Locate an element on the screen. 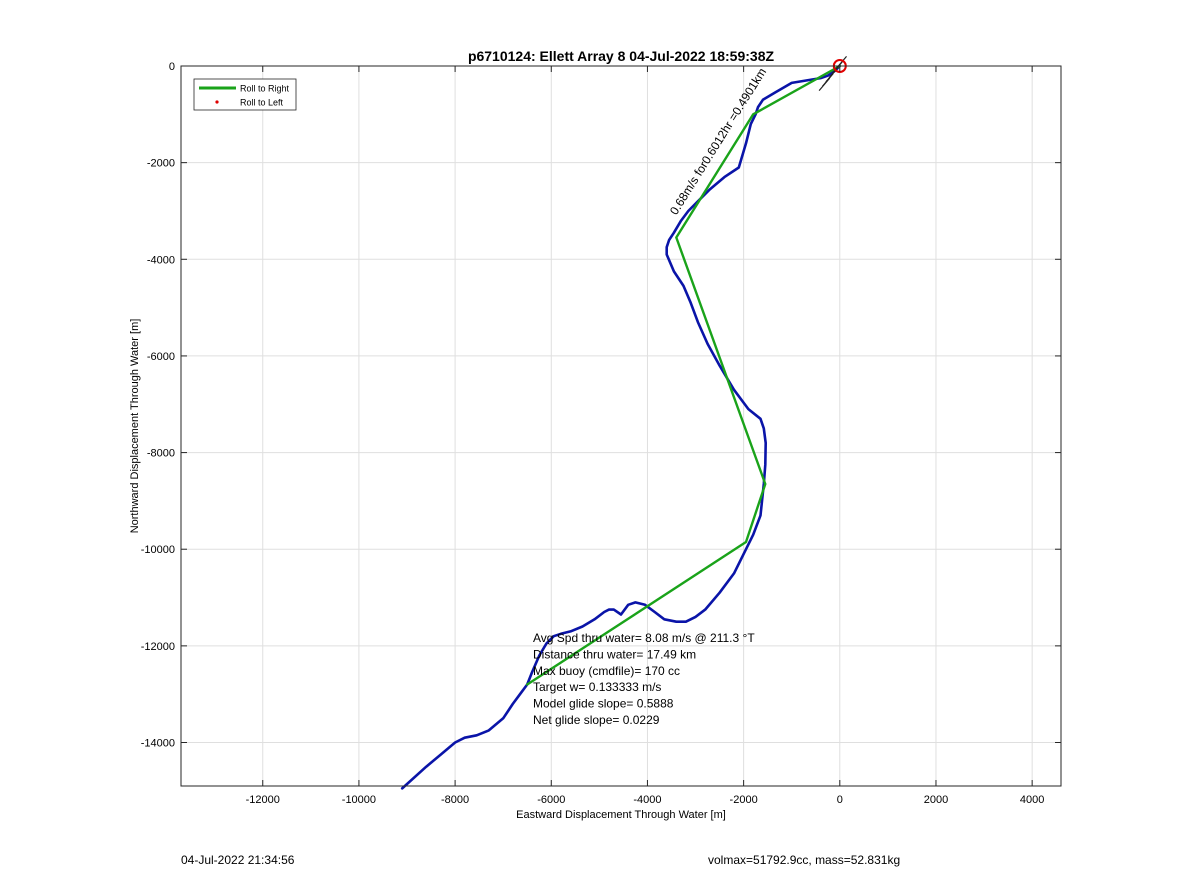 This screenshot has height=885, width=1200. legend-label: Roll to Right is located at coordinates (265, 89).